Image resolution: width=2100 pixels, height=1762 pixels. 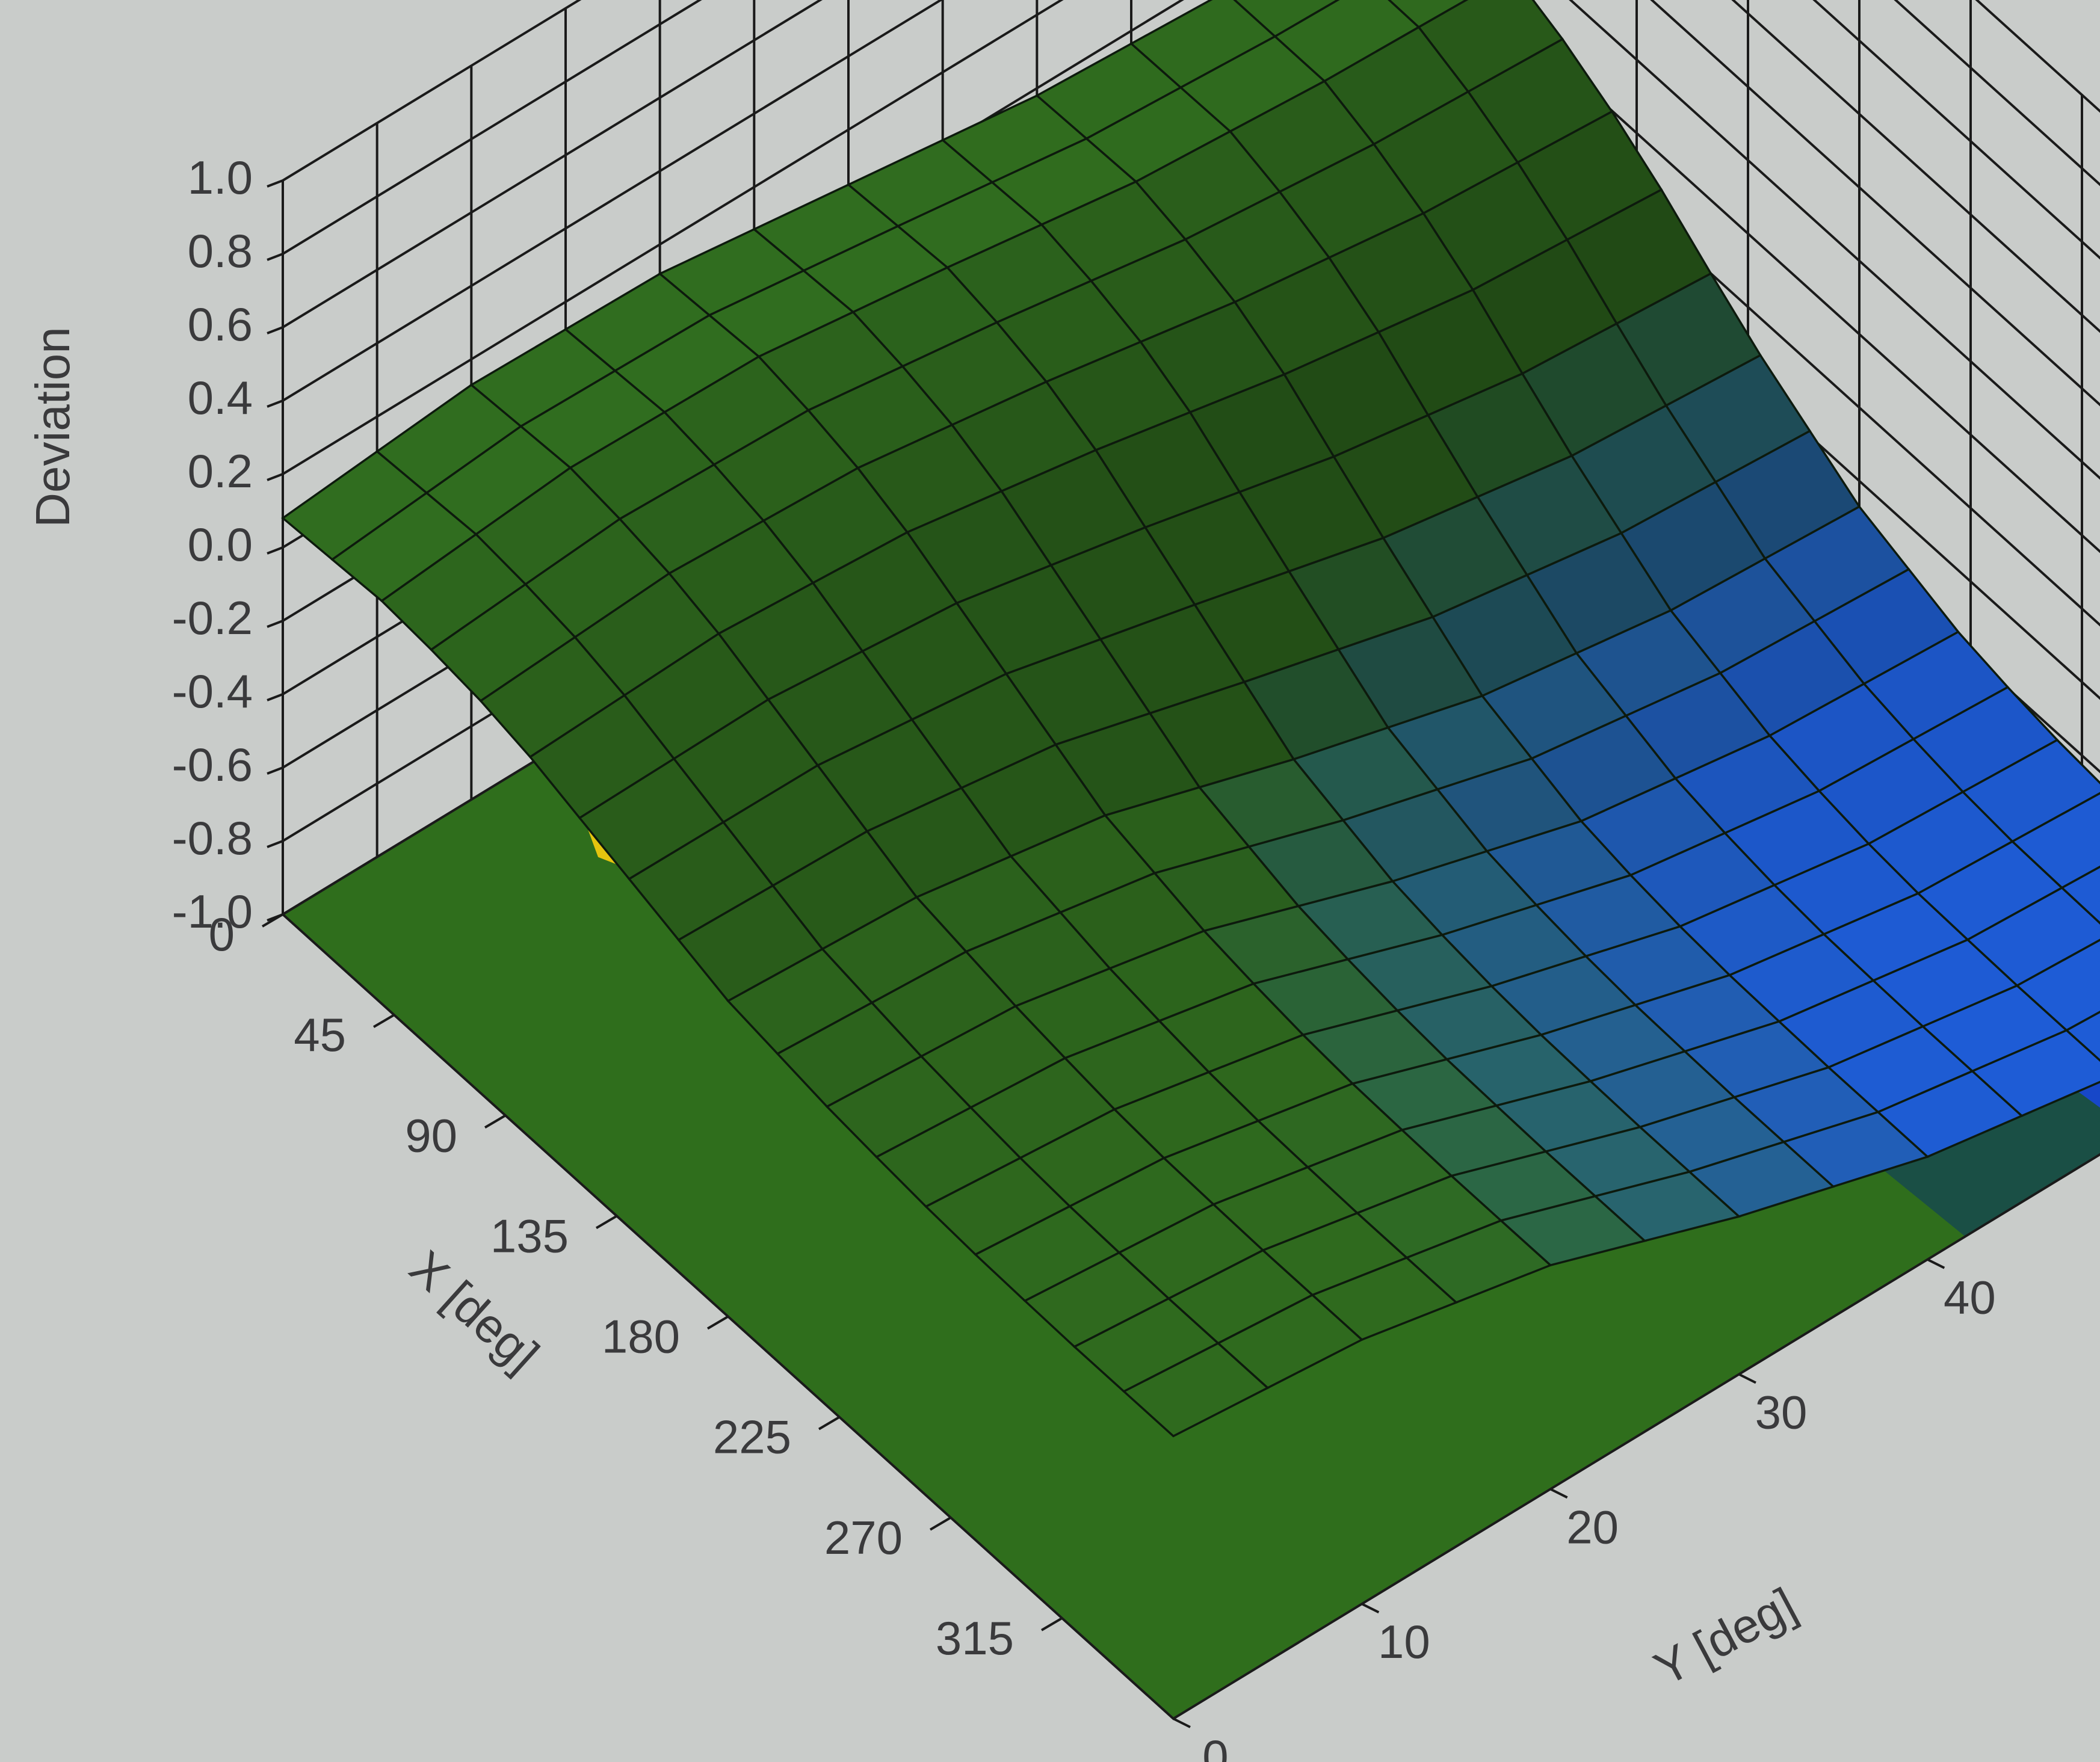 I want to click on y-tick-label: 10, so click(x=1404, y=1641).